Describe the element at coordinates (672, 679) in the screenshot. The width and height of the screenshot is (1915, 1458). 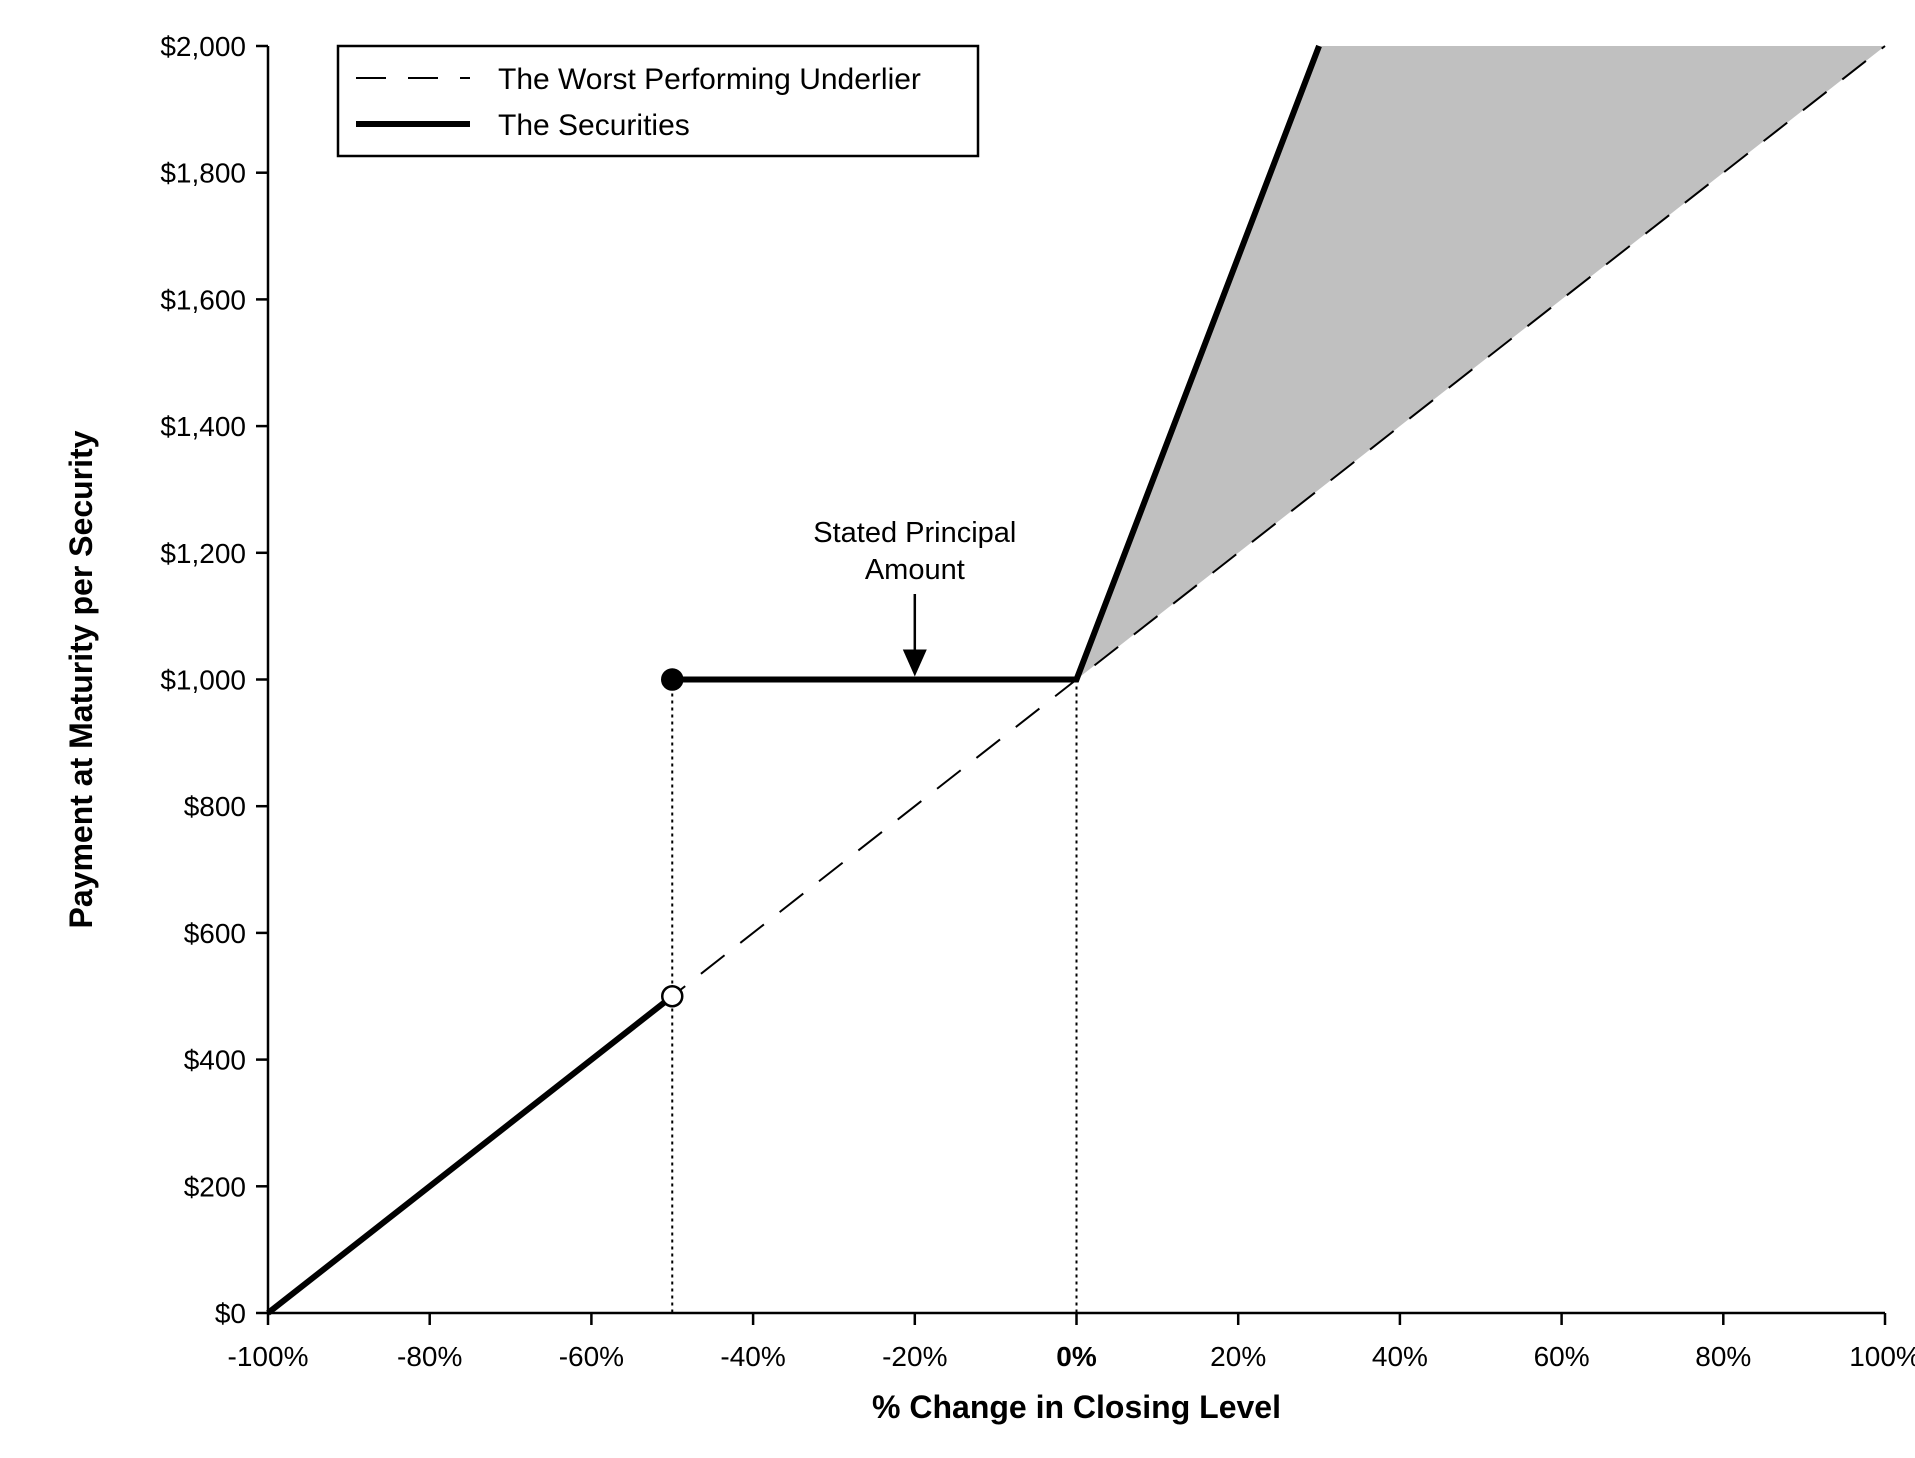
I see `marker-filled` at that location.